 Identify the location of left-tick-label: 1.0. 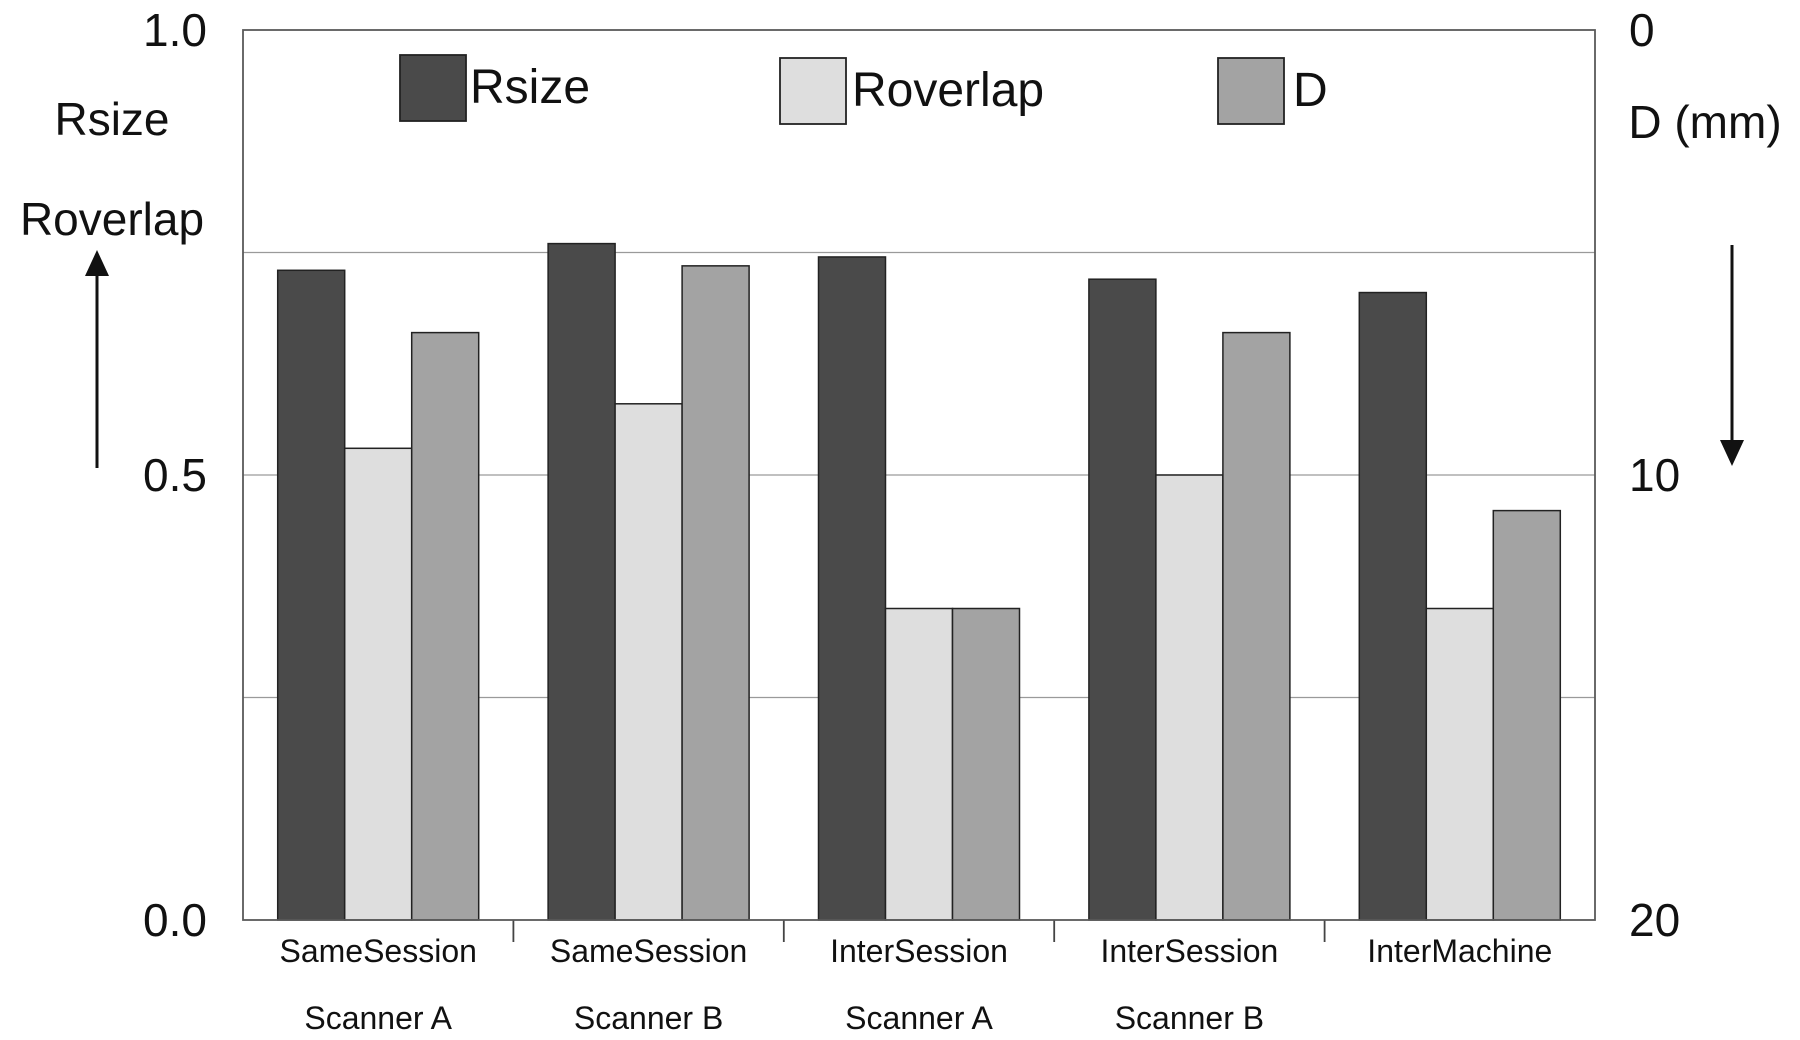
(175, 30).